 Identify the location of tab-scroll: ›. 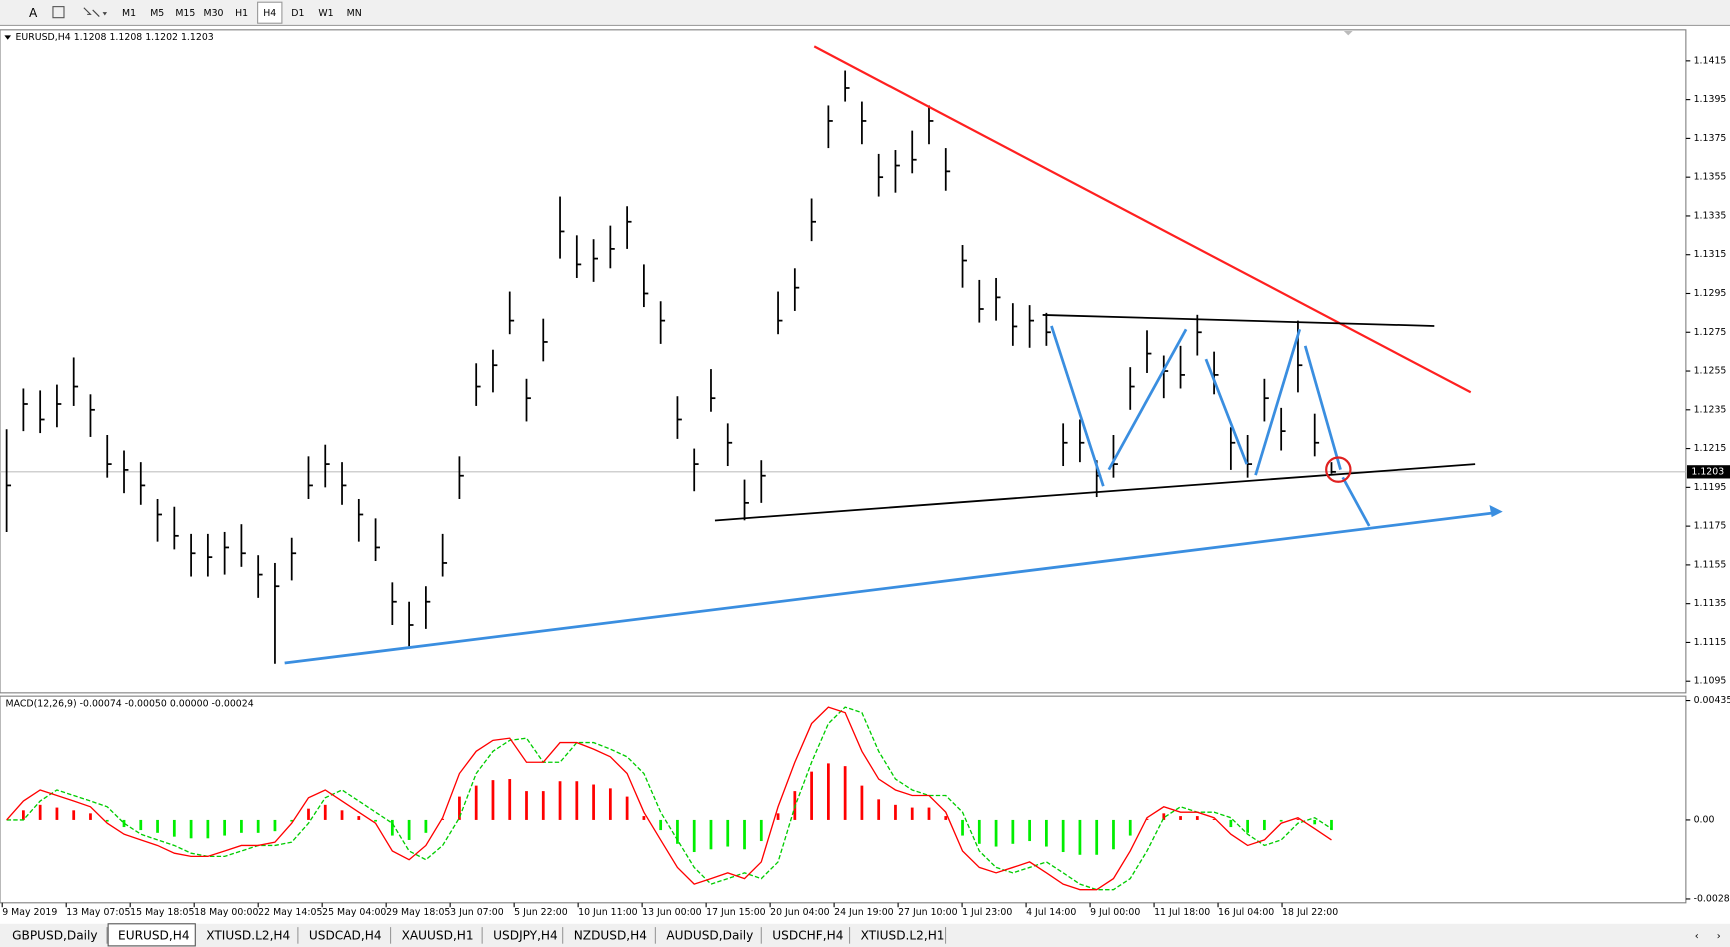
(1719, 936).